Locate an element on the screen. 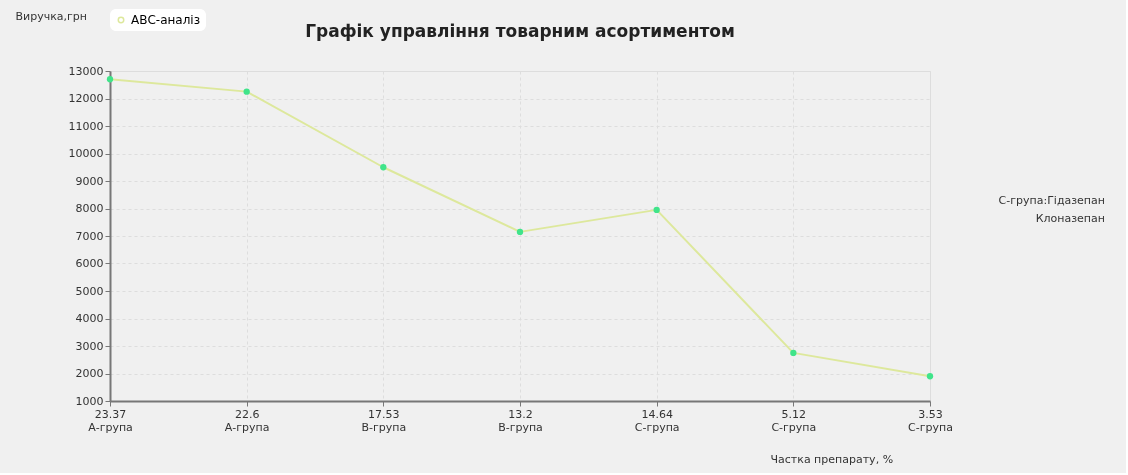 The image size is (1128, 475). y-tick-label: 5000 is located at coordinates (89, 291).